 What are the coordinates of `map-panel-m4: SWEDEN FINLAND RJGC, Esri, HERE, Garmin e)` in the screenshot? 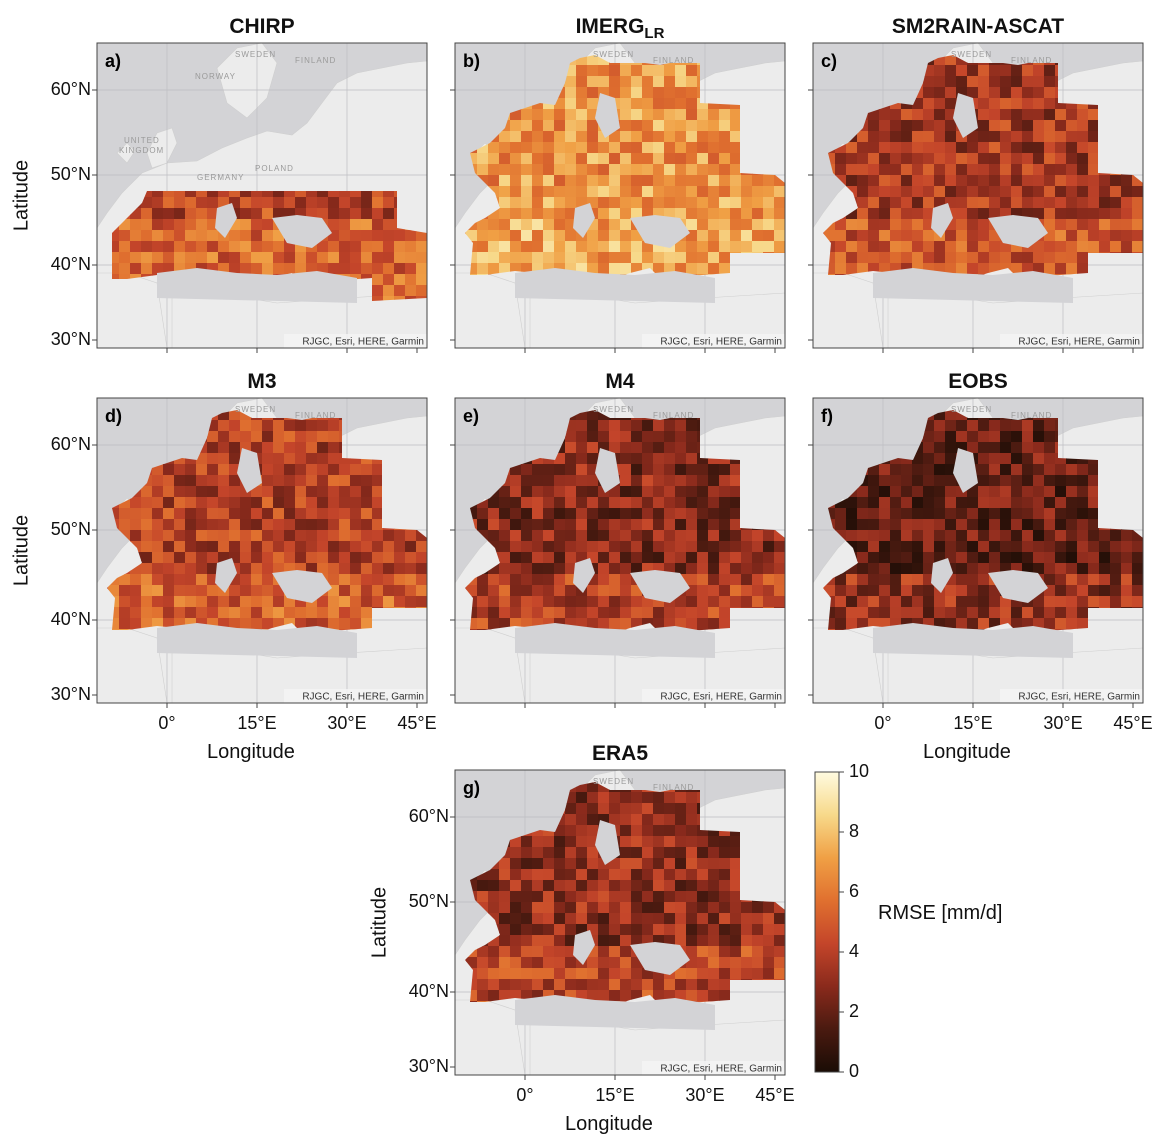 It's located at (618, 552).